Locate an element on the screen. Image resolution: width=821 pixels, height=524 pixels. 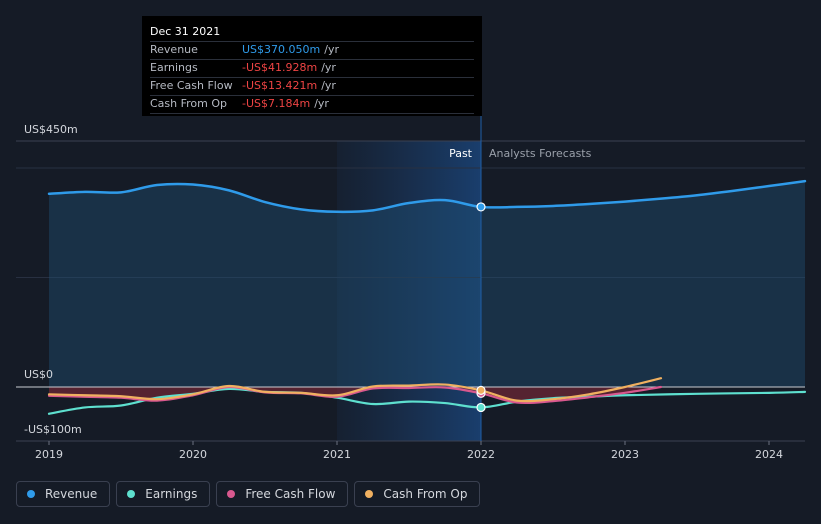
x-tick-label: 2019 is located at coordinates (49, 454).